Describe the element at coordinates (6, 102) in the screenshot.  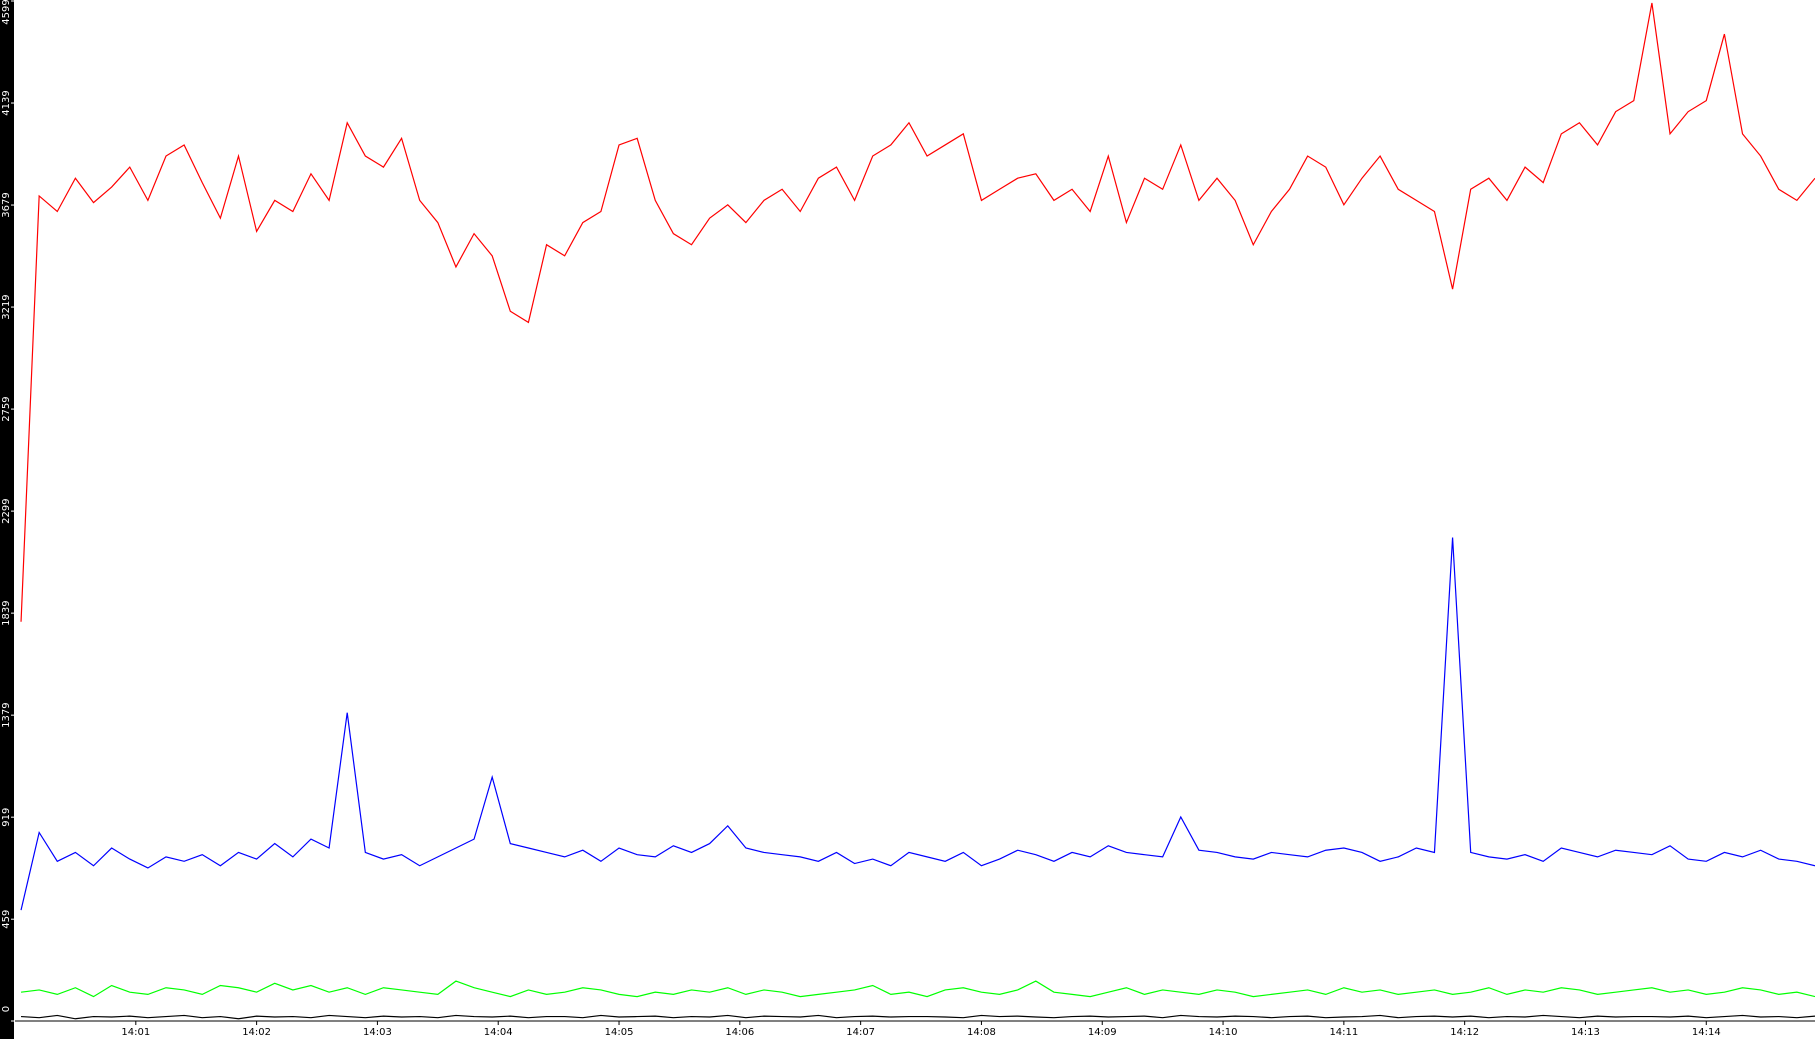
I see `y-tick-label: 4139` at that location.